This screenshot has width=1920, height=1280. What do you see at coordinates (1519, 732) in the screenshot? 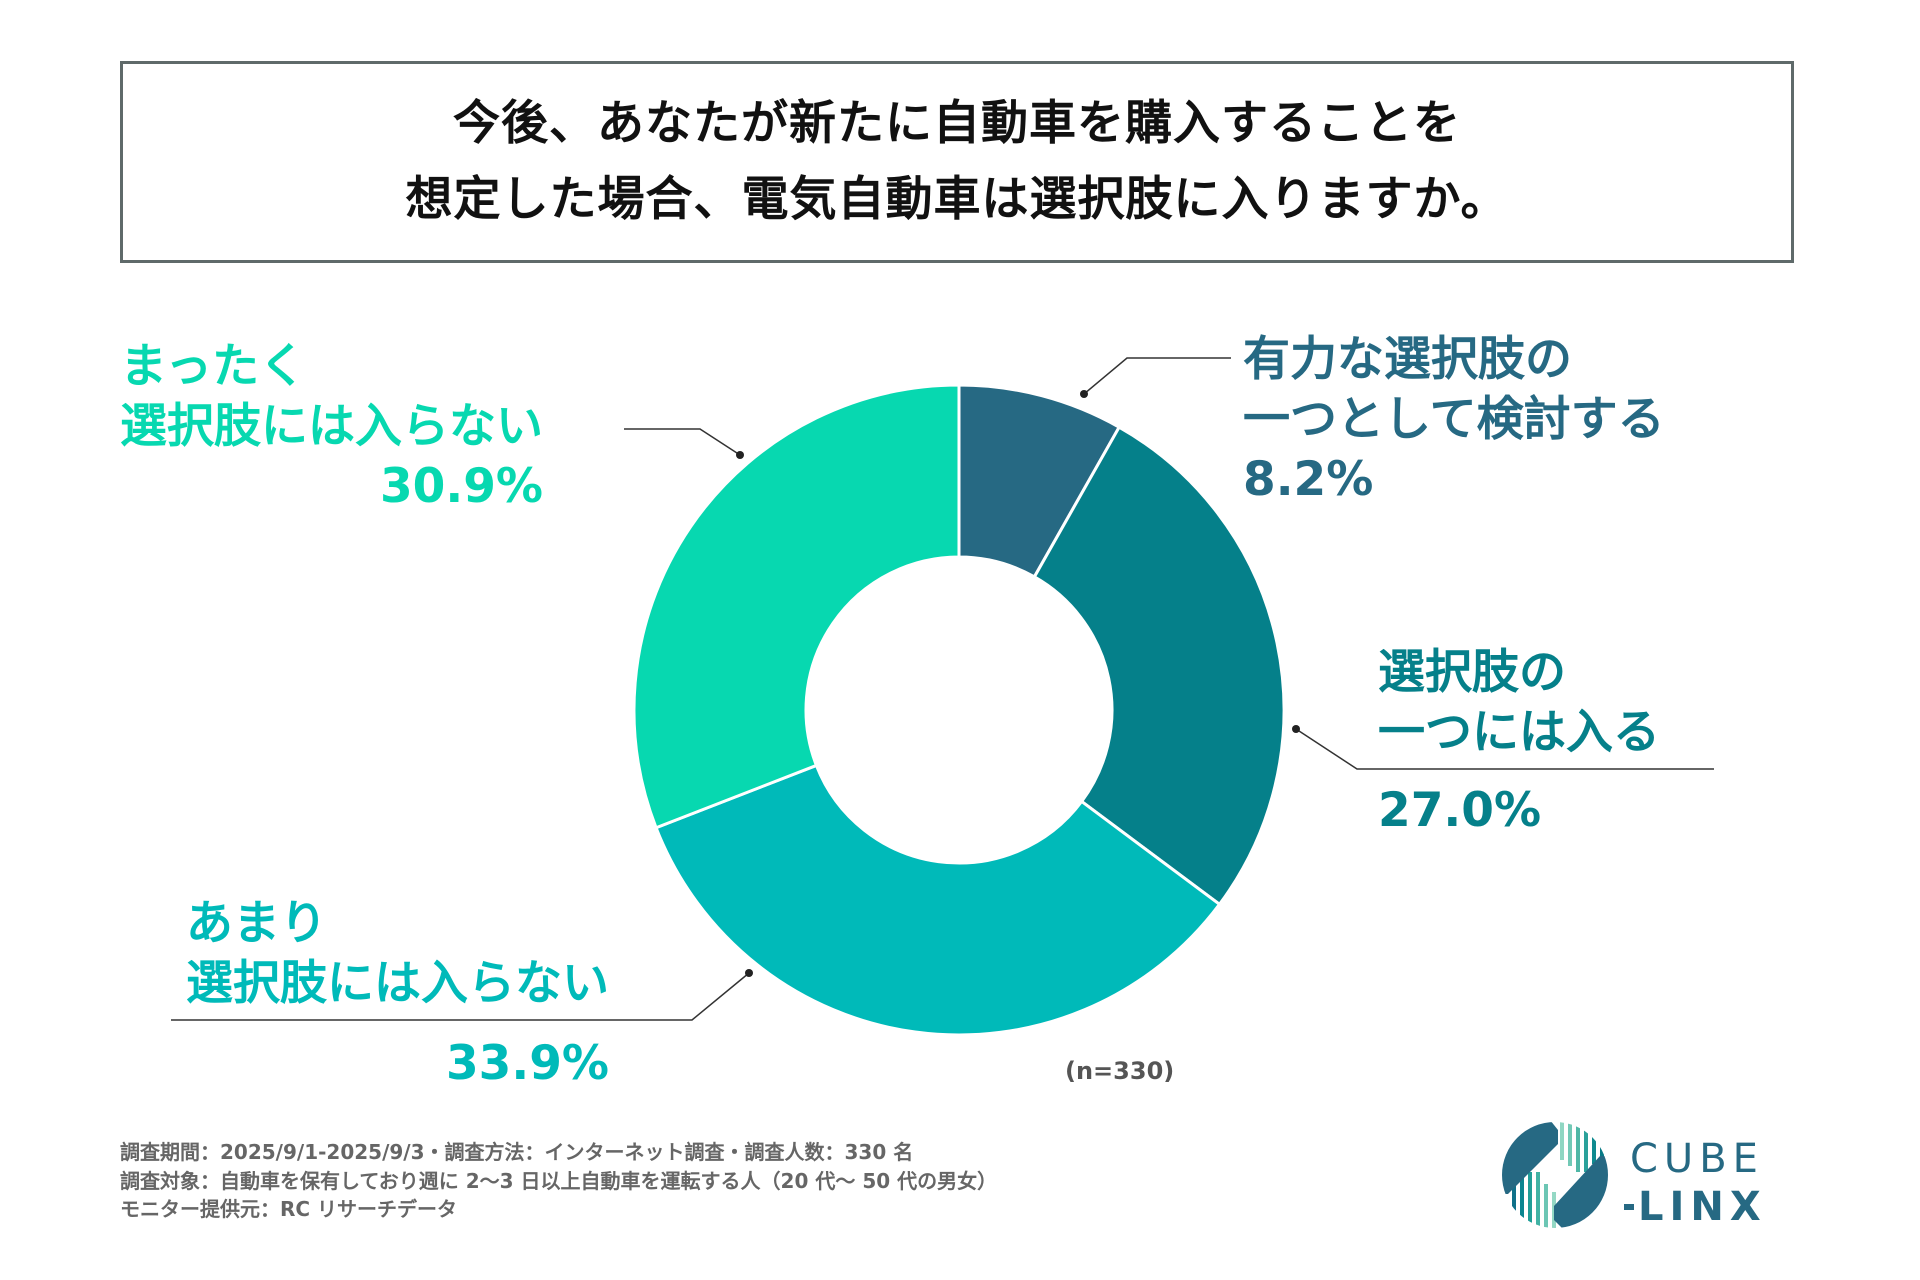
I see `label-2-line-2: 一つには入る` at bounding box center [1519, 732].